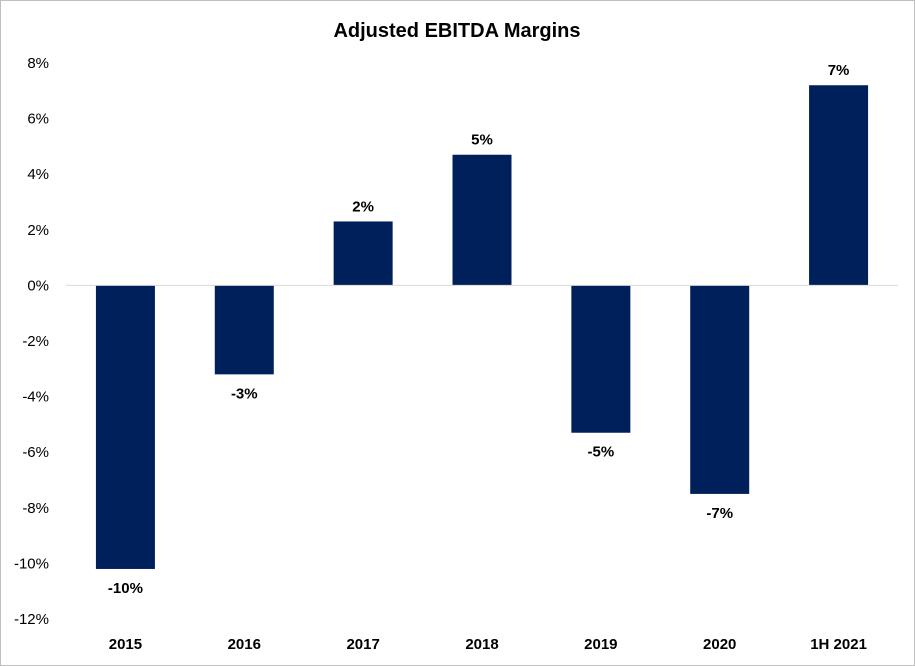 This screenshot has height=666, width=915. Describe the element at coordinates (38, 63) in the screenshot. I see `y-tick-label: 8%` at that location.